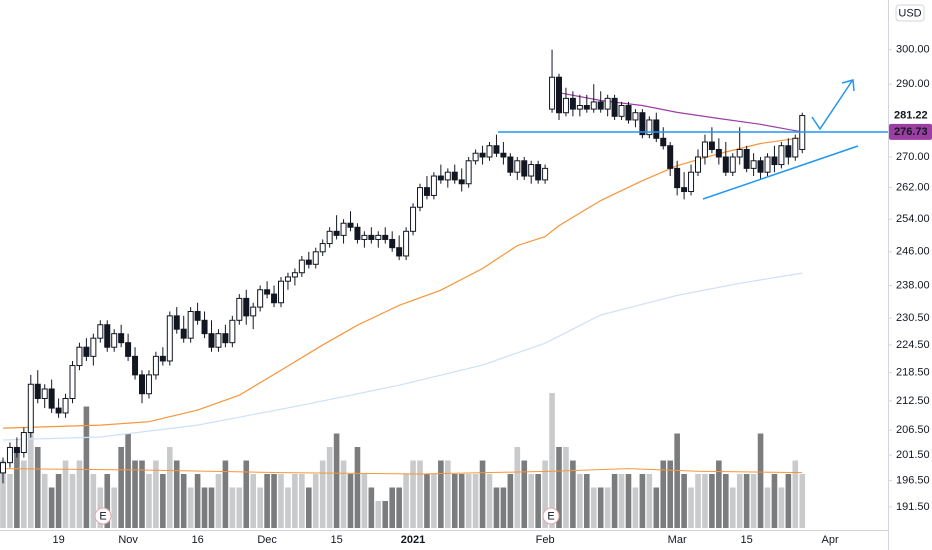 The width and height of the screenshot is (932, 550). I want to click on y-tick-label: 230.50, so click(913, 318).